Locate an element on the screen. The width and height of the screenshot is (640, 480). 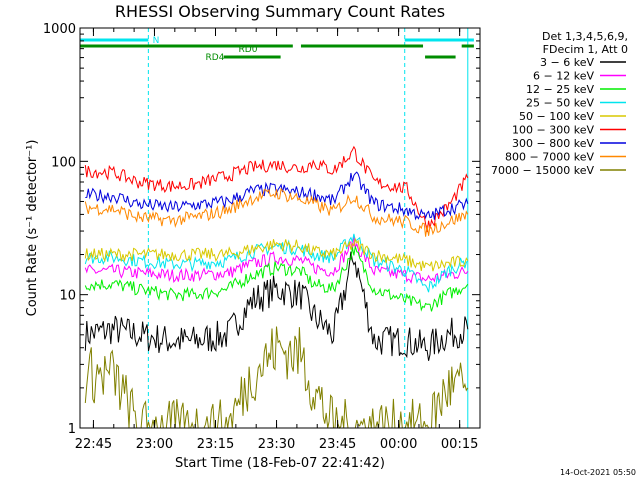
chart-title: RHESSI Observing Summary Count Rates is located at coordinates (280, 11).